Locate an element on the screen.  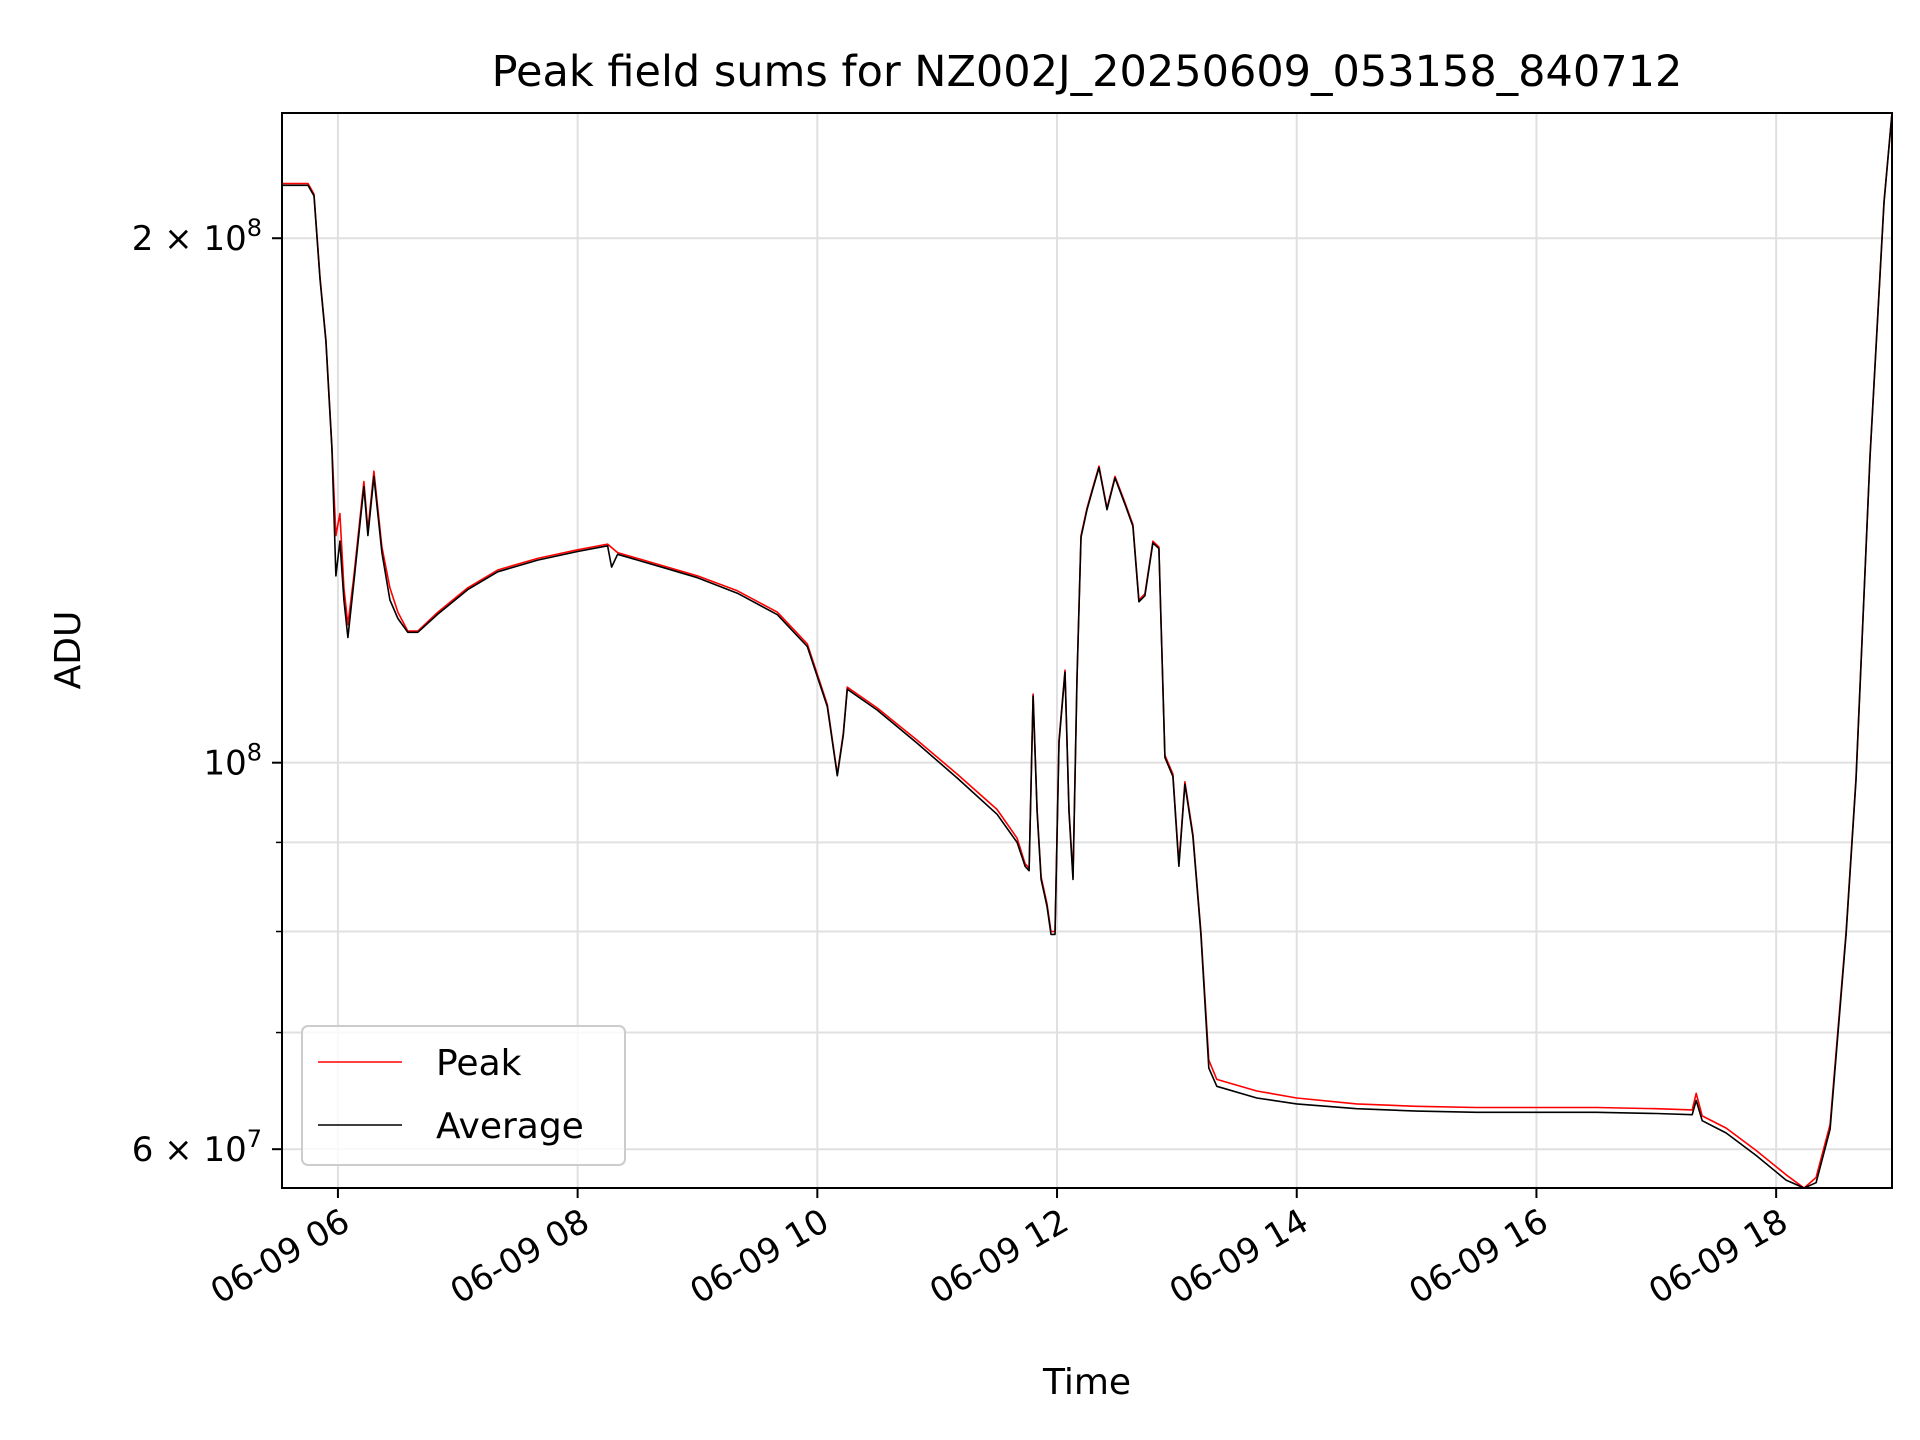
x-tick-label: 06-09 16 is located at coordinates (1479, 1256).